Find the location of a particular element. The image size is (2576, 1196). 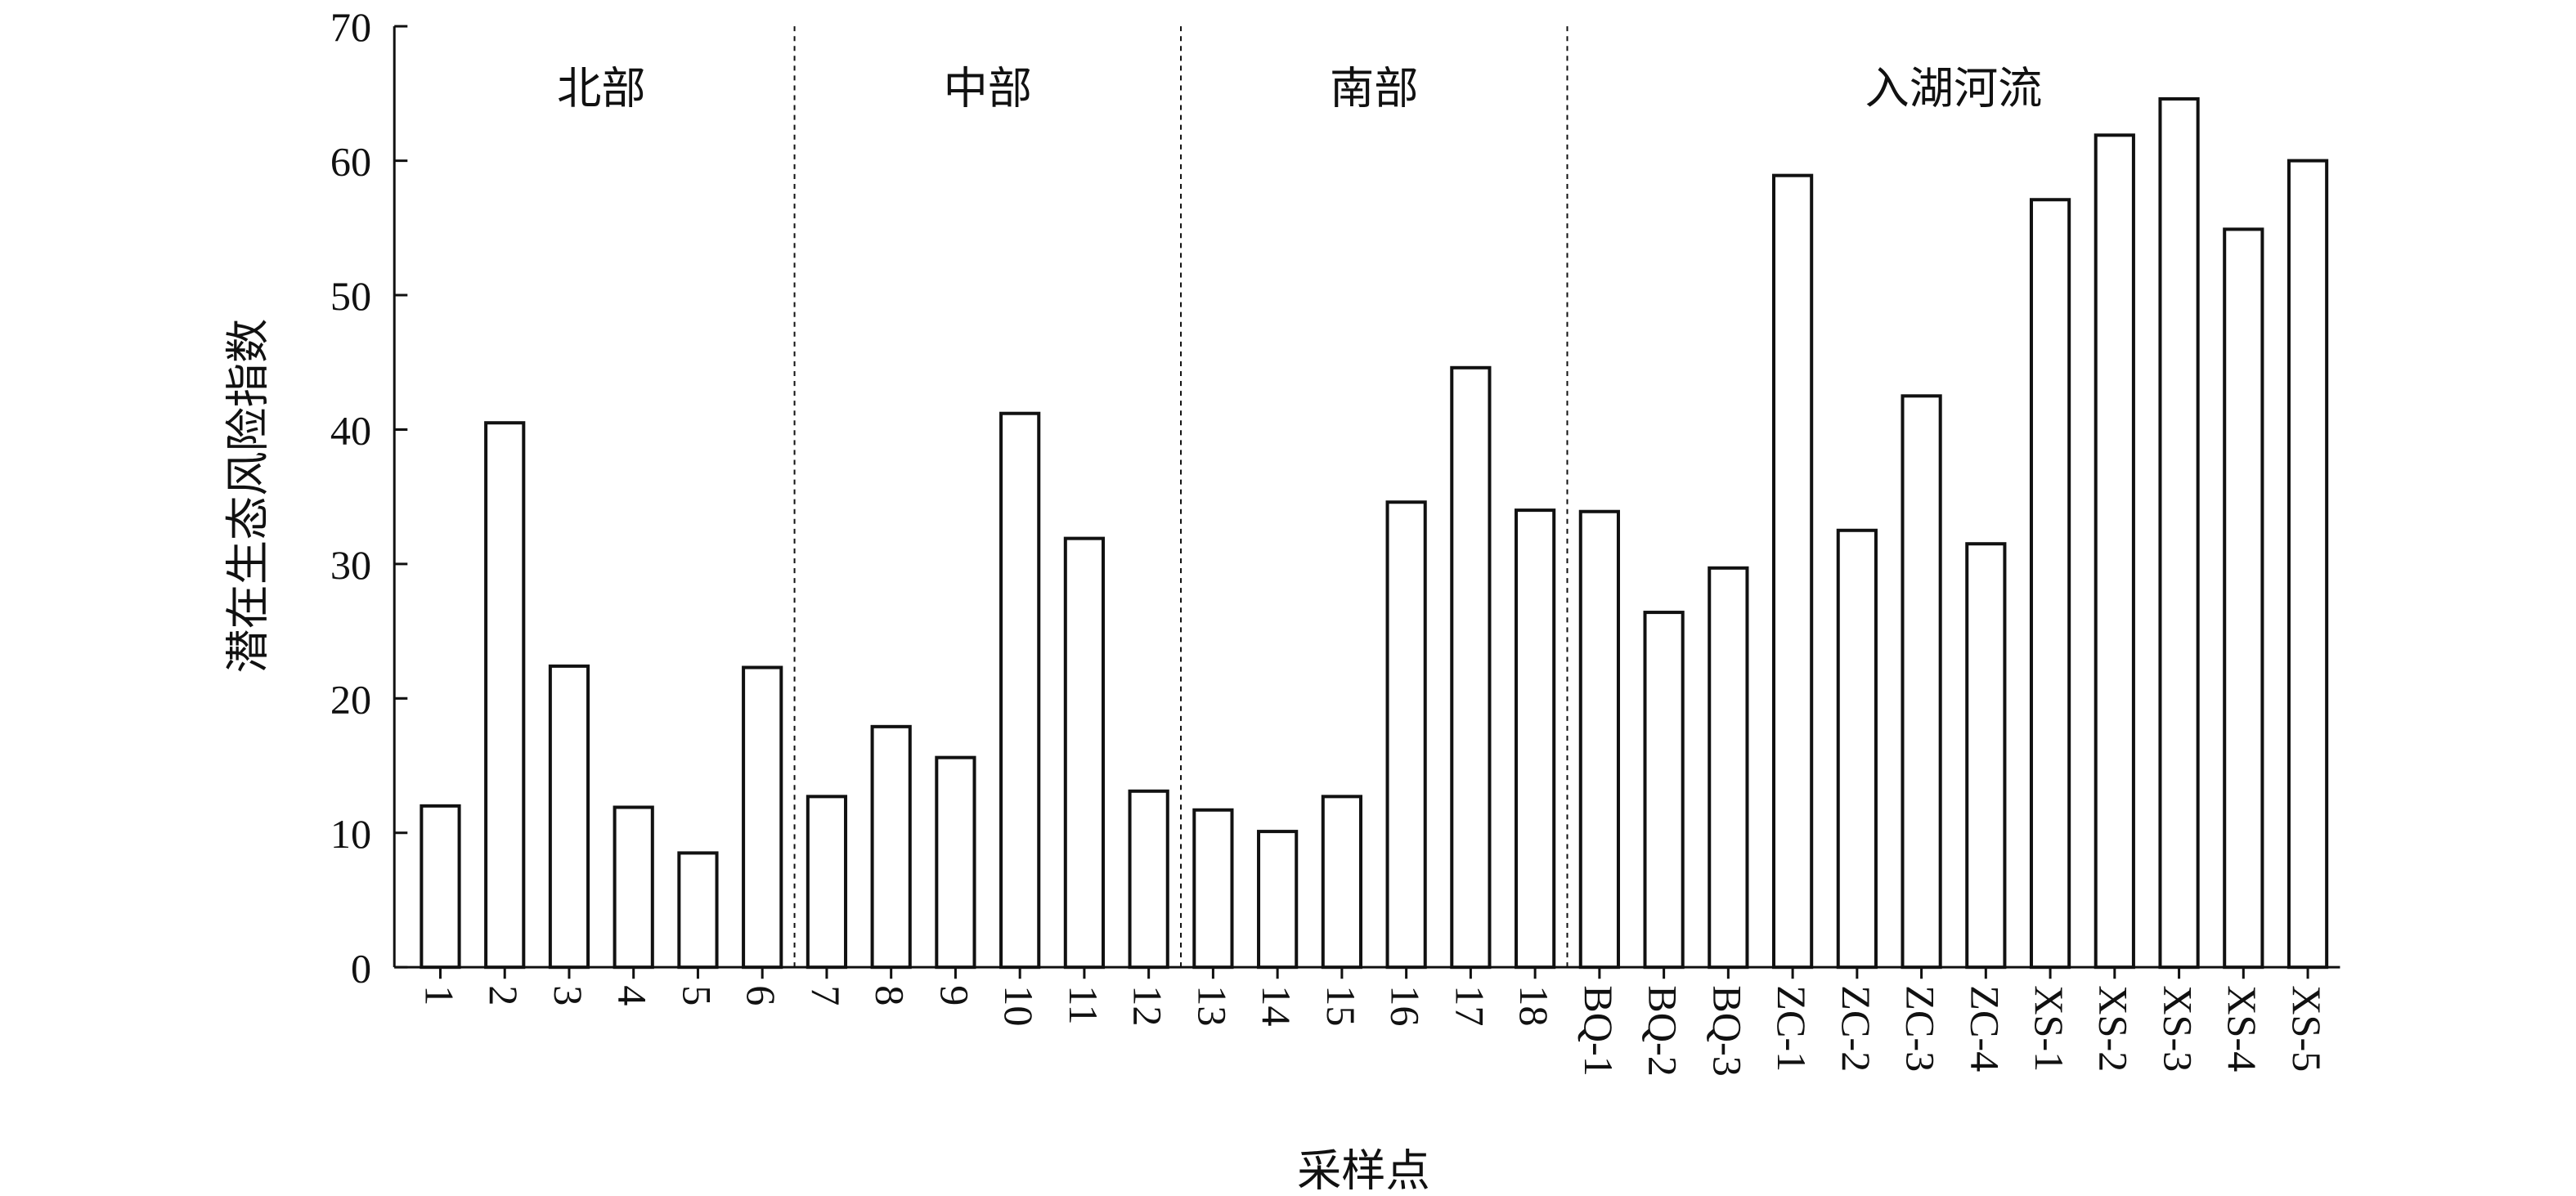

x-tick-label: XS-5 is located at coordinates (2307, 1028).